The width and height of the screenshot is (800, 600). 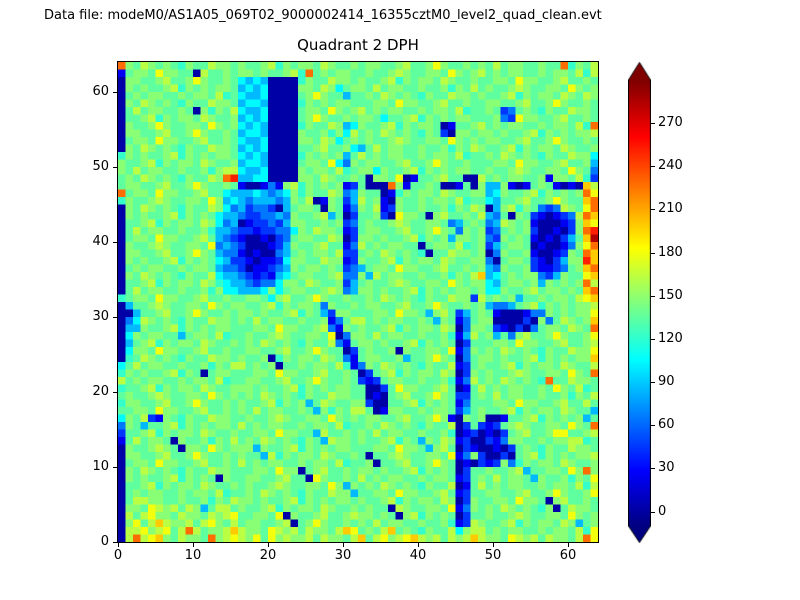 What do you see at coordinates (670, 208) in the screenshot?
I see `colorbar-tick-label: 210` at bounding box center [670, 208].